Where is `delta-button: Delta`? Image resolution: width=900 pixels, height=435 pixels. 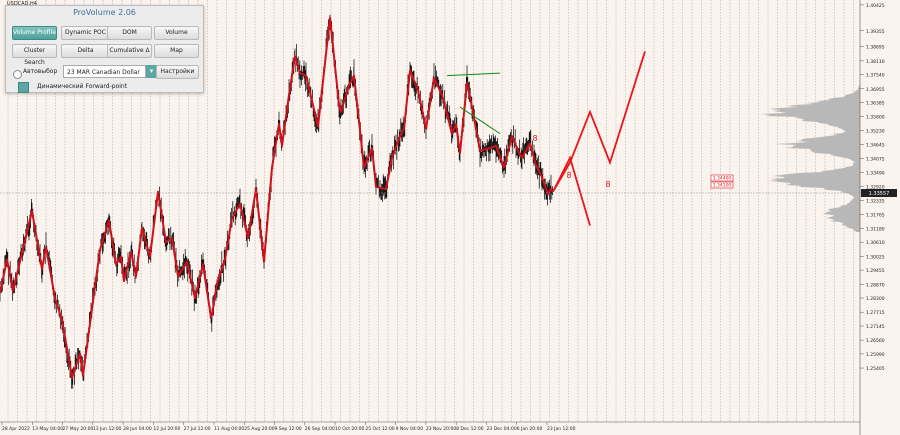
delta-button: Delta is located at coordinates (85, 51).